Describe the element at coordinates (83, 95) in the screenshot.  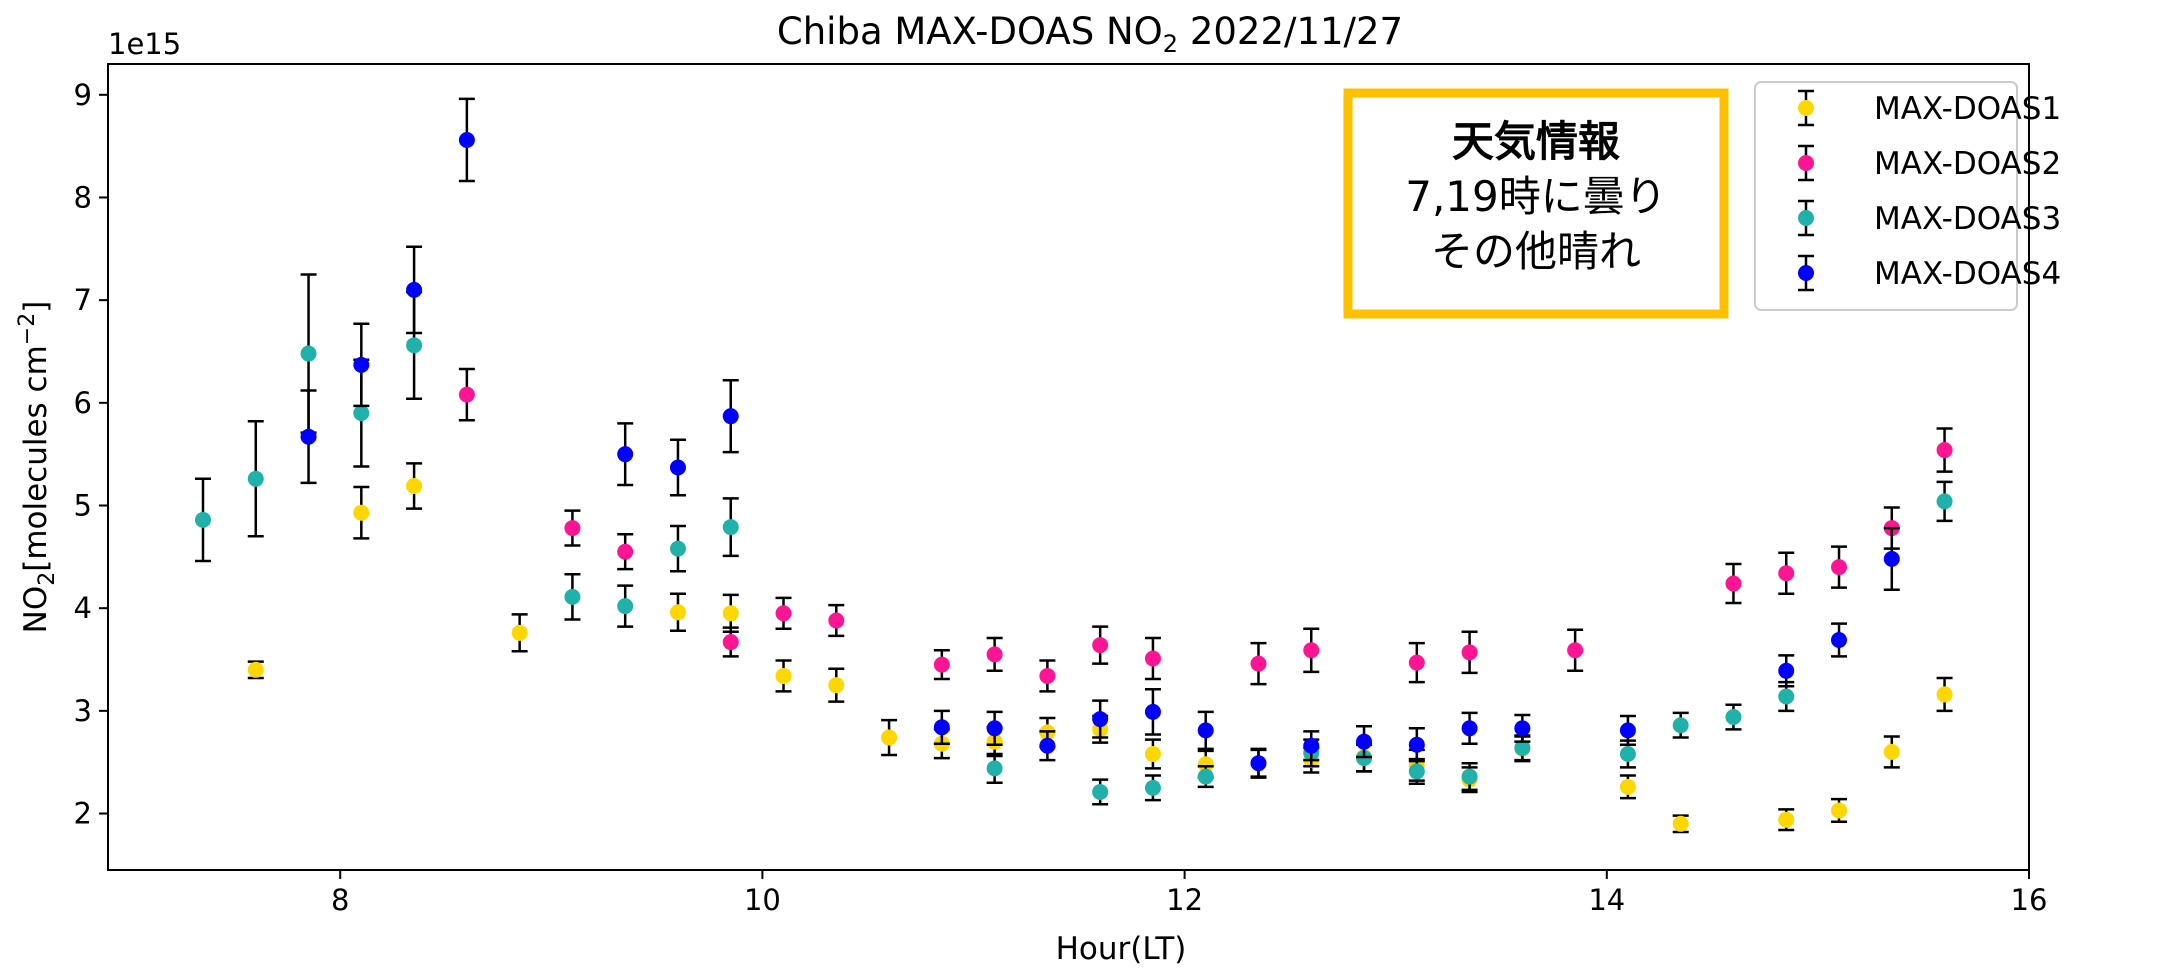
I see `y-tick-label: 9` at that location.